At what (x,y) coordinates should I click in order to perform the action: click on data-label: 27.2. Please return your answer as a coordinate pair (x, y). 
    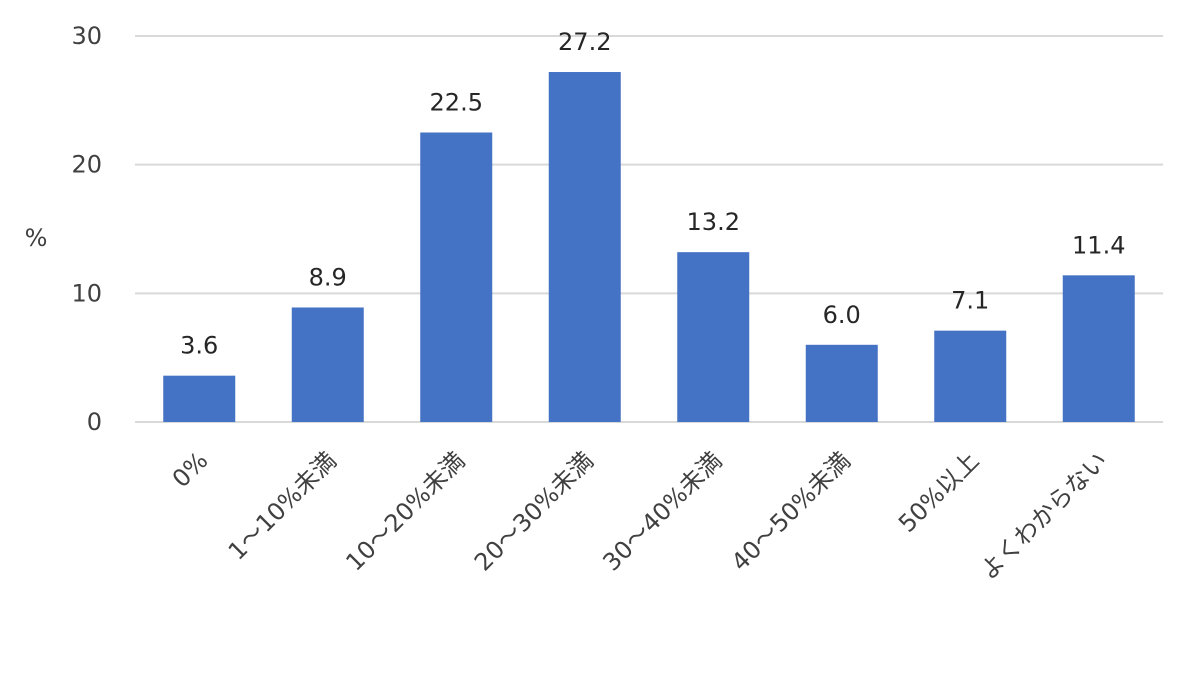
    Looking at the image, I should click on (584, 42).